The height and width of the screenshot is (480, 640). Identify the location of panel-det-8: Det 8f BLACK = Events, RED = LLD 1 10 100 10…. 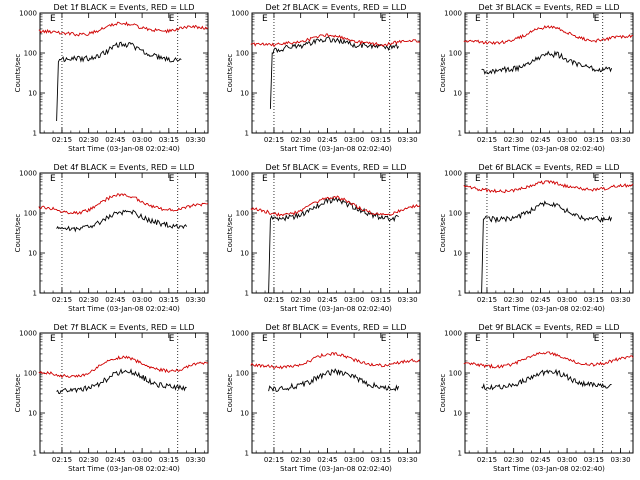
(323, 398).